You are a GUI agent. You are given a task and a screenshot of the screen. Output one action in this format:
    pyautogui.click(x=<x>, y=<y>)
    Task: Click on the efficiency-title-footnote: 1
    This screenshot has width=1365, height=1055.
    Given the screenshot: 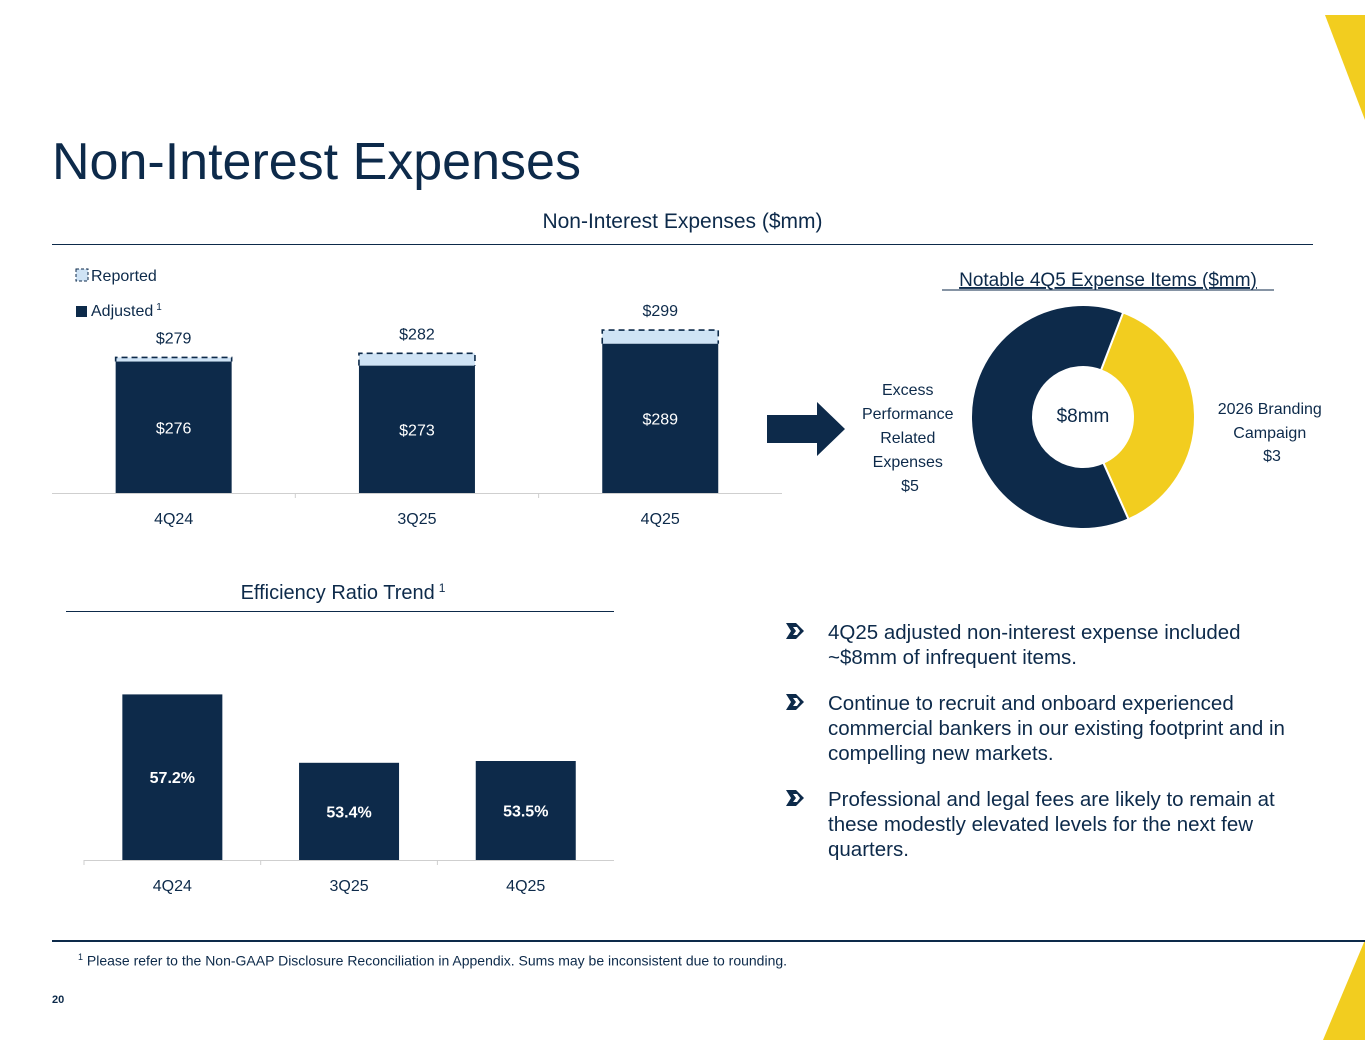 What is the action you would take?
    pyautogui.click(x=442, y=588)
    